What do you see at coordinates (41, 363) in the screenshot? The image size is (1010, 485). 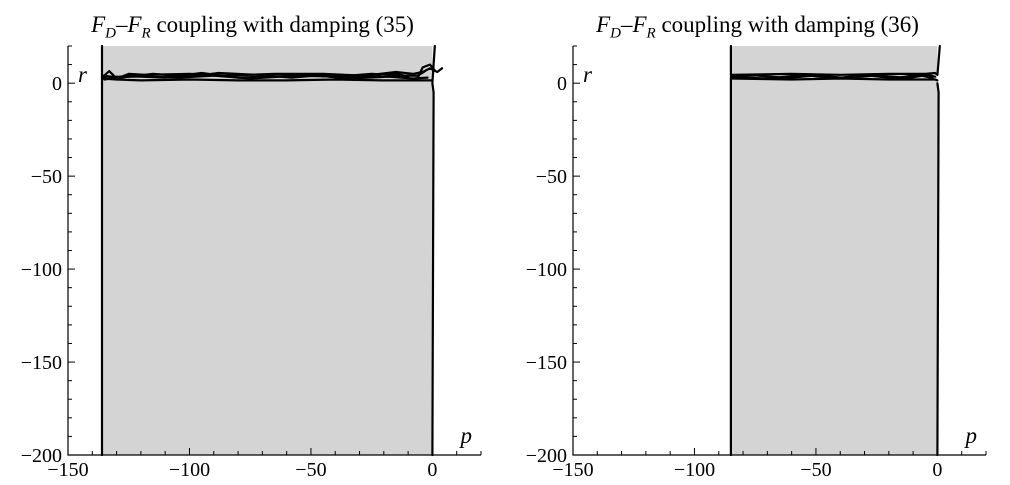 I see `y-tick-label-left: −150` at bounding box center [41, 363].